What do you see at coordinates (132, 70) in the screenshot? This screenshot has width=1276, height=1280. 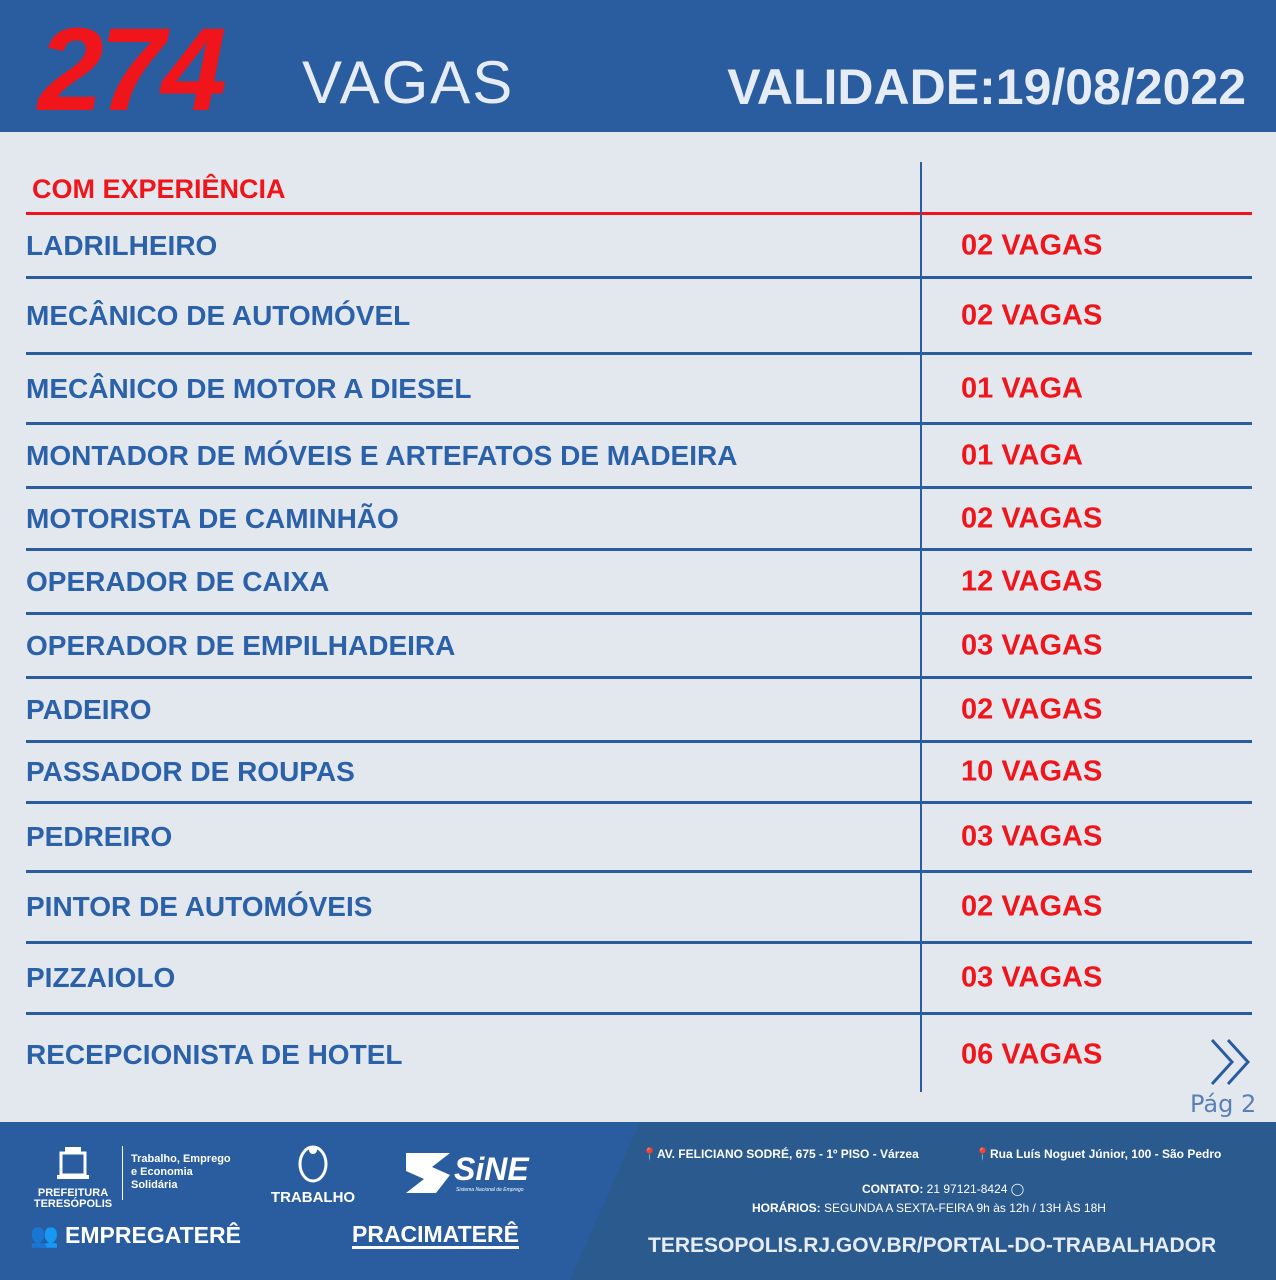 I see `vacancy-count: 274` at bounding box center [132, 70].